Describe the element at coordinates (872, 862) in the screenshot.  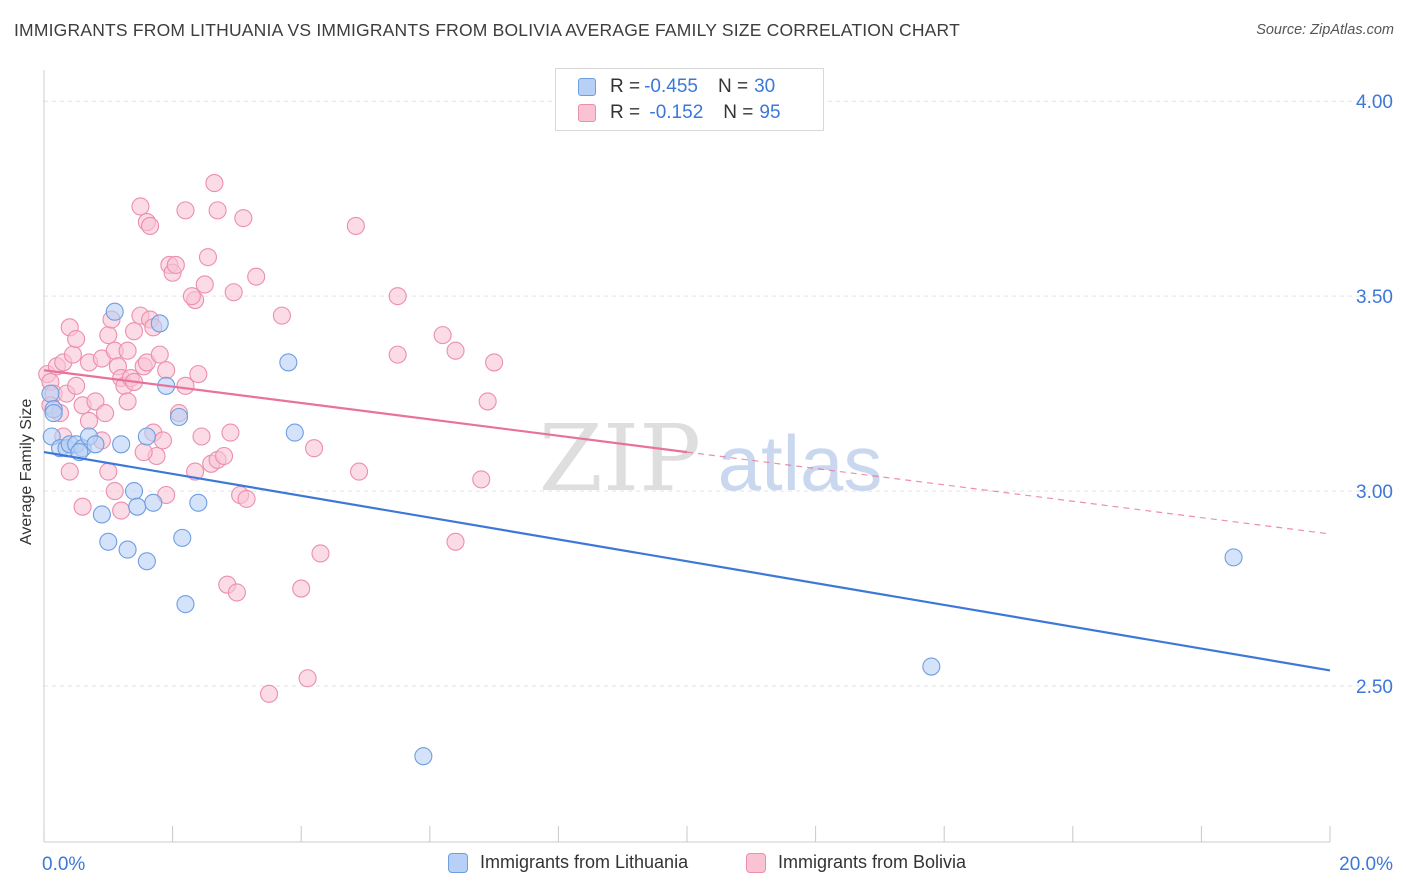
I see `series-label-bolivia: Immigrants from Bolivia` at that location.